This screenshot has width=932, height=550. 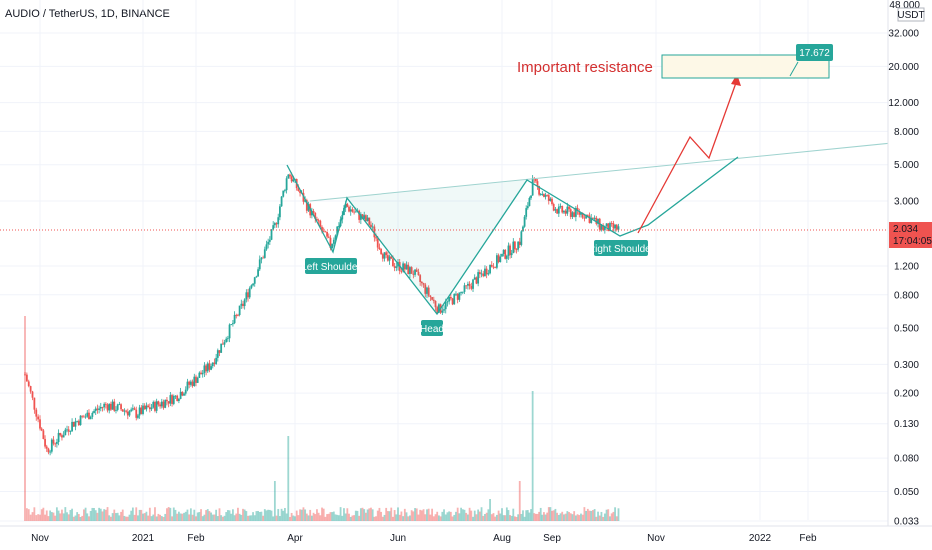 What do you see at coordinates (621, 249) in the screenshot?
I see `right-shoulder-label: Right Shoulder` at bounding box center [621, 249].